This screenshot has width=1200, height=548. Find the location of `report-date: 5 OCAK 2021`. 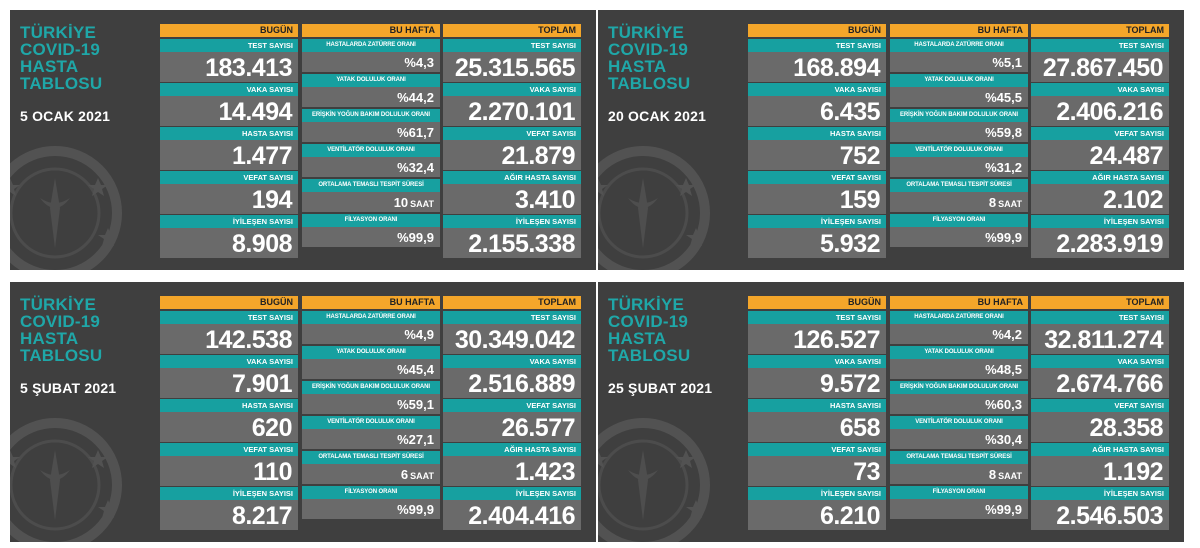

report-date: 5 OCAK 2021 is located at coordinates (65, 116).